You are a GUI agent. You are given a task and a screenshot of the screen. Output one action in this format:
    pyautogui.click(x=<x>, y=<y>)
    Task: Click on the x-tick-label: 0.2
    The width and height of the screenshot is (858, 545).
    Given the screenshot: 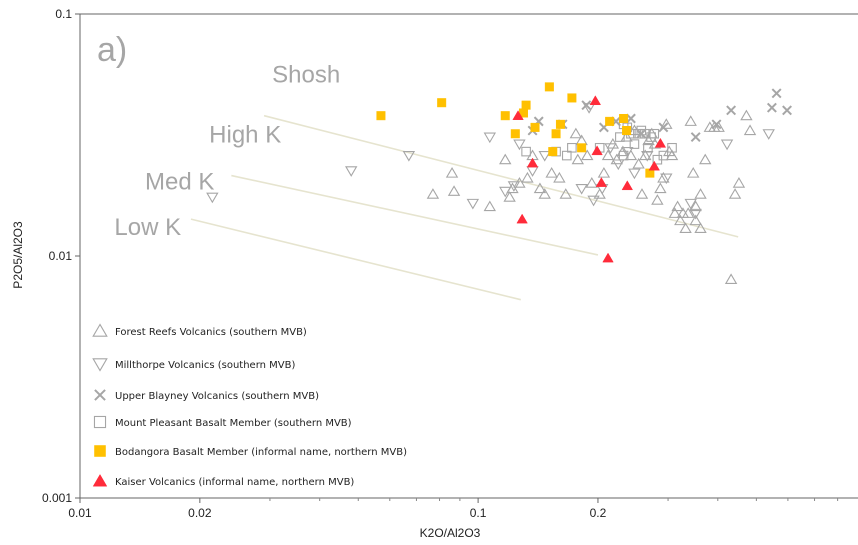 What is the action you would take?
    pyautogui.click(x=598, y=513)
    